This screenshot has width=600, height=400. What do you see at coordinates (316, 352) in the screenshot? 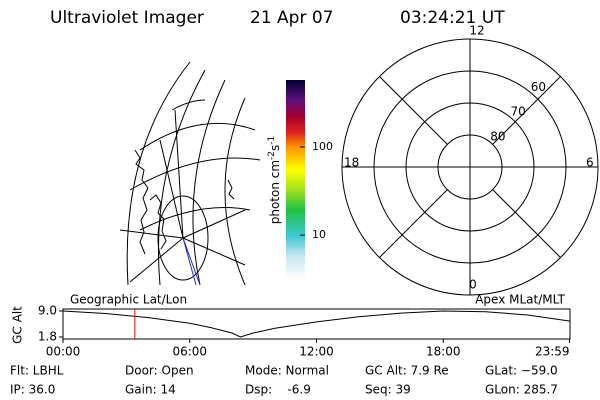
I see `x-tick-label: 12:00` at bounding box center [316, 352].